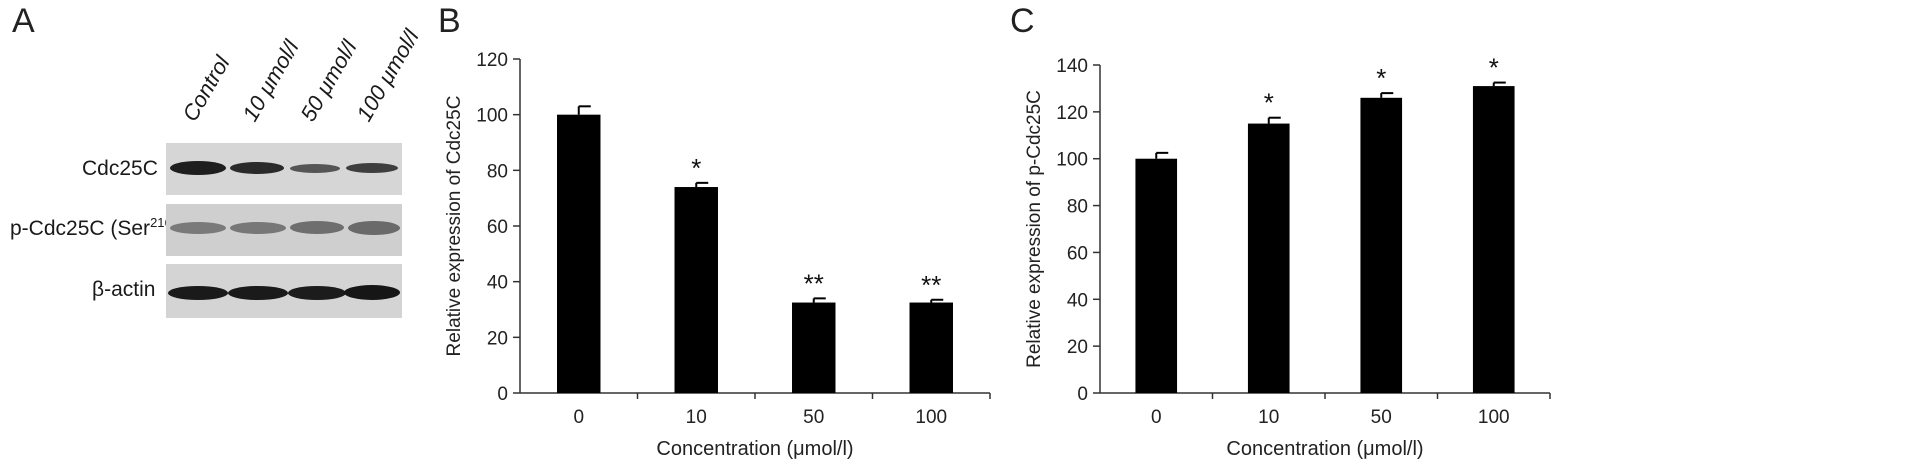 This screenshot has width=1913, height=470. What do you see at coordinates (454, 226) in the screenshot?
I see `y-axis-label: Relative expression of Cdc25C` at bounding box center [454, 226].